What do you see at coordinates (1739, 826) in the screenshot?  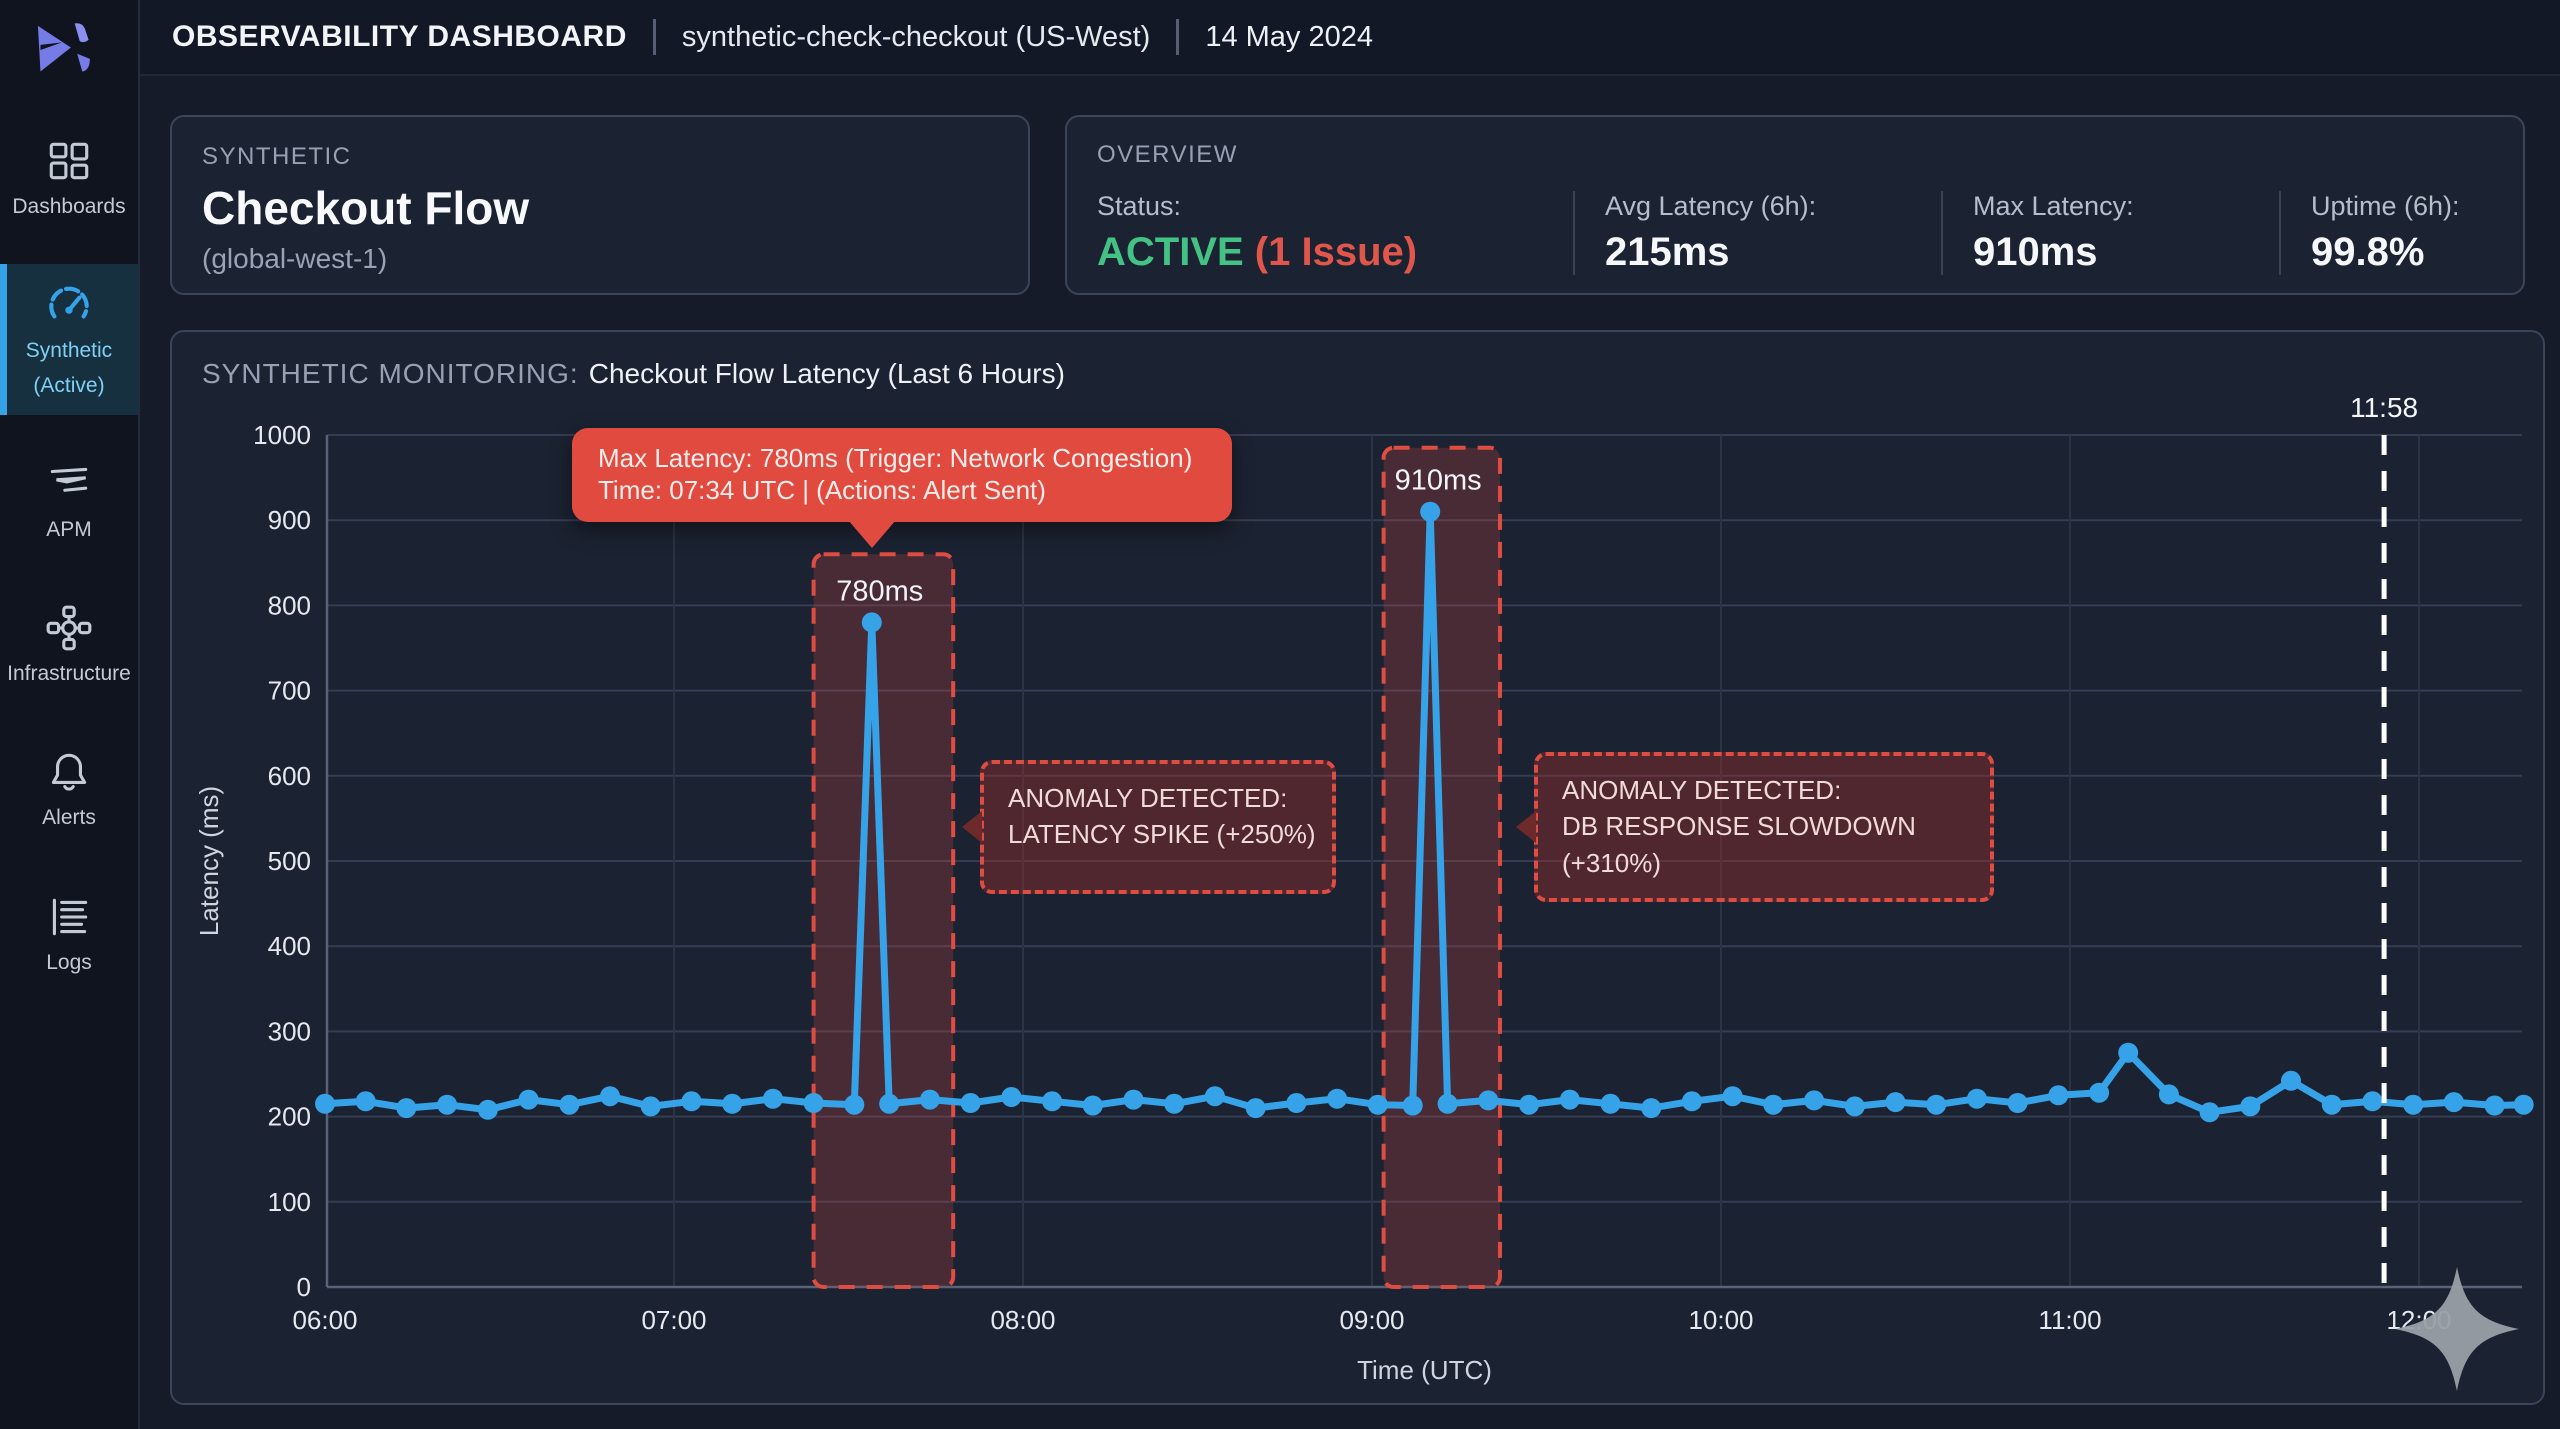 I see `callout-line: DB RESPONSE SLOWDOWN` at bounding box center [1739, 826].